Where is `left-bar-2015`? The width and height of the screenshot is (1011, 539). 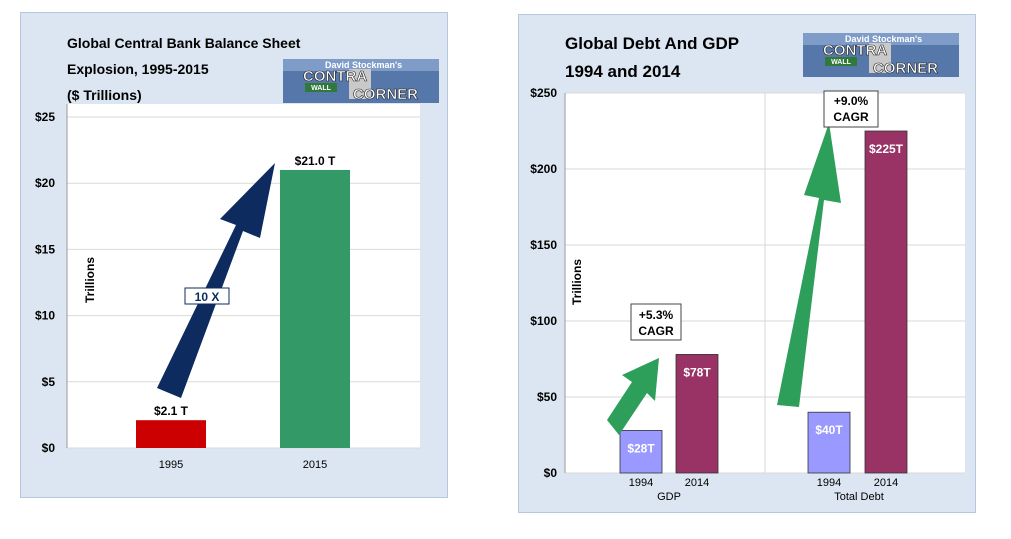
left-bar-2015 is located at coordinates (315, 308).